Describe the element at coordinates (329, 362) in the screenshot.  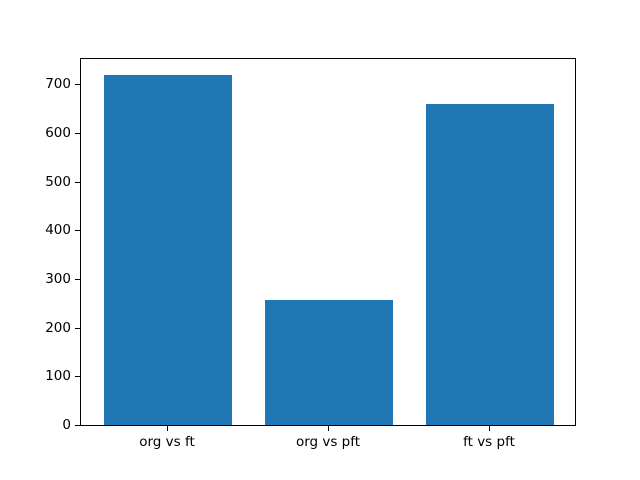
I see `bar-org-vs-pft` at that location.